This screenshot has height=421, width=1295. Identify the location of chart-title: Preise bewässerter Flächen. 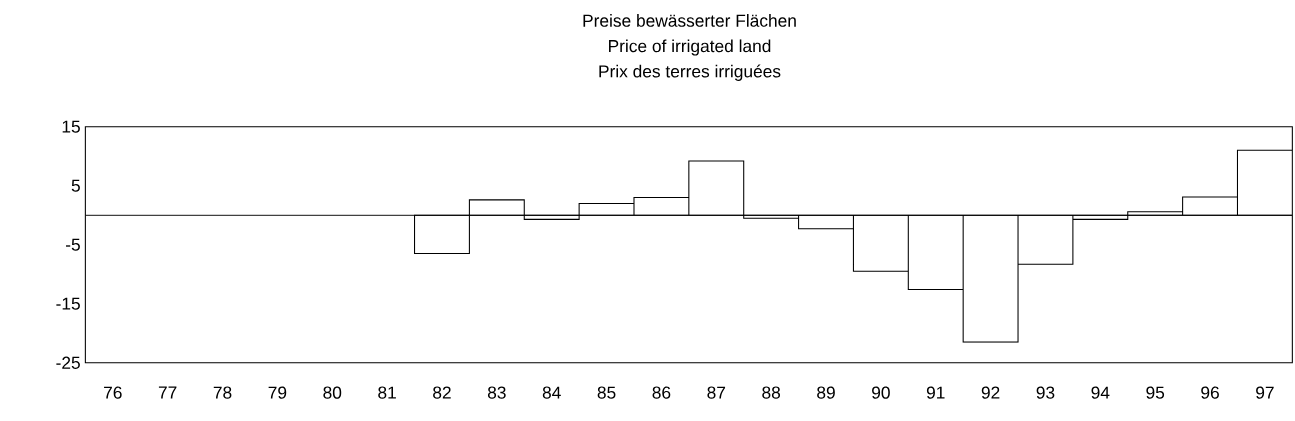
(689, 20).